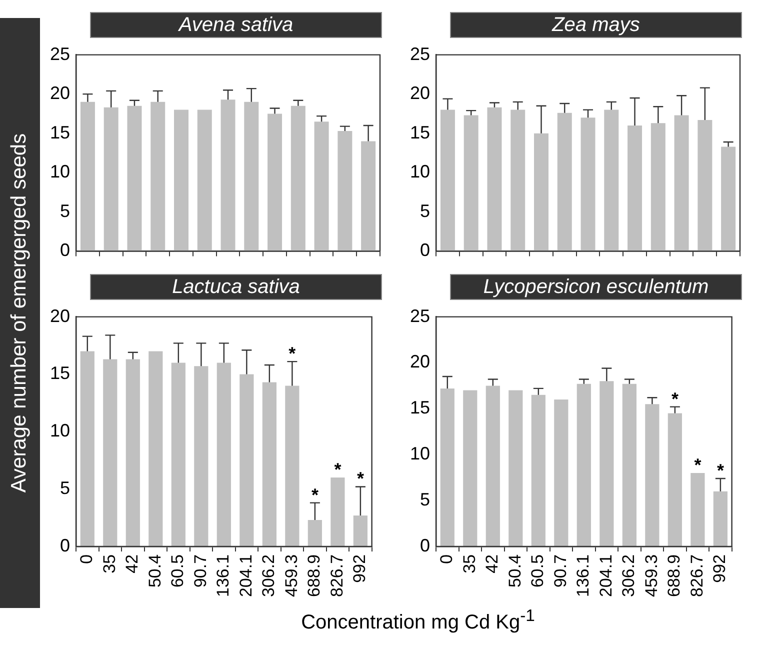  What do you see at coordinates (425, 250) in the screenshot?
I see `y-tick-label: 0` at bounding box center [425, 250].